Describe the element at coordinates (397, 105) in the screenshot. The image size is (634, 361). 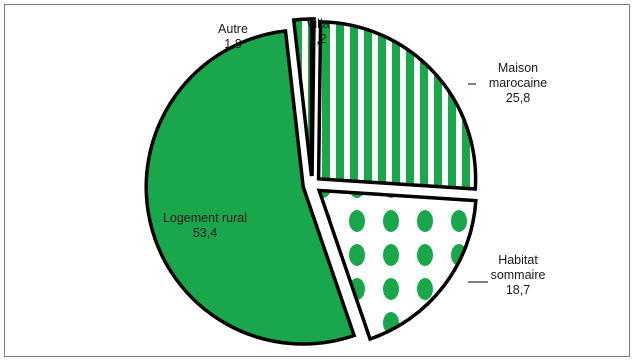
I see `pie-slice-maison-marocaine` at that location.